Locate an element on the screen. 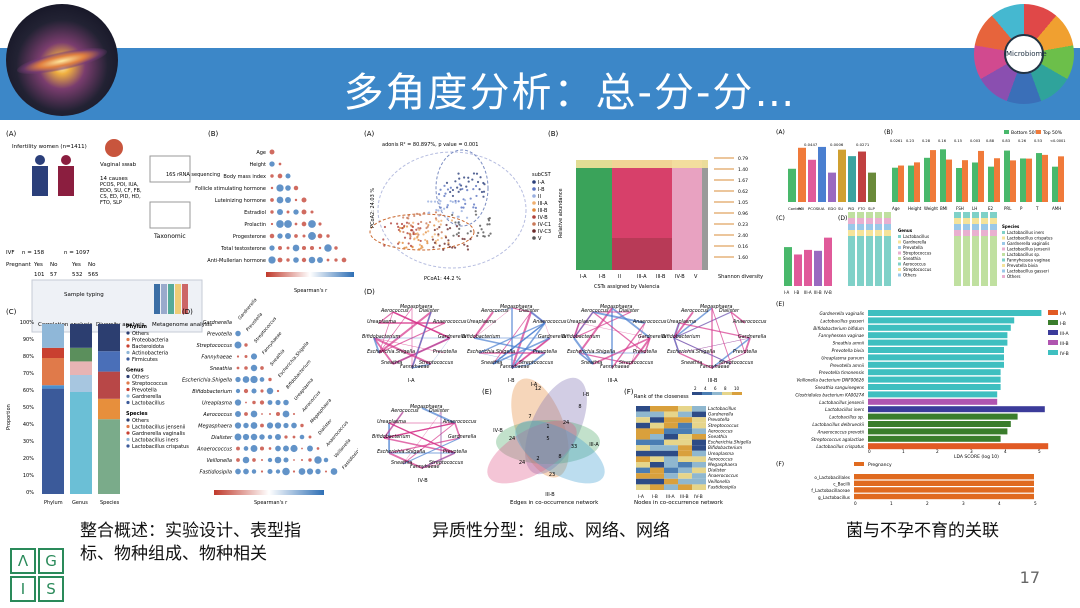 Image resolution: width=1080 pixels, height=608 pixels. fr-e-legend-swatch is located at coordinates (1053, 342).